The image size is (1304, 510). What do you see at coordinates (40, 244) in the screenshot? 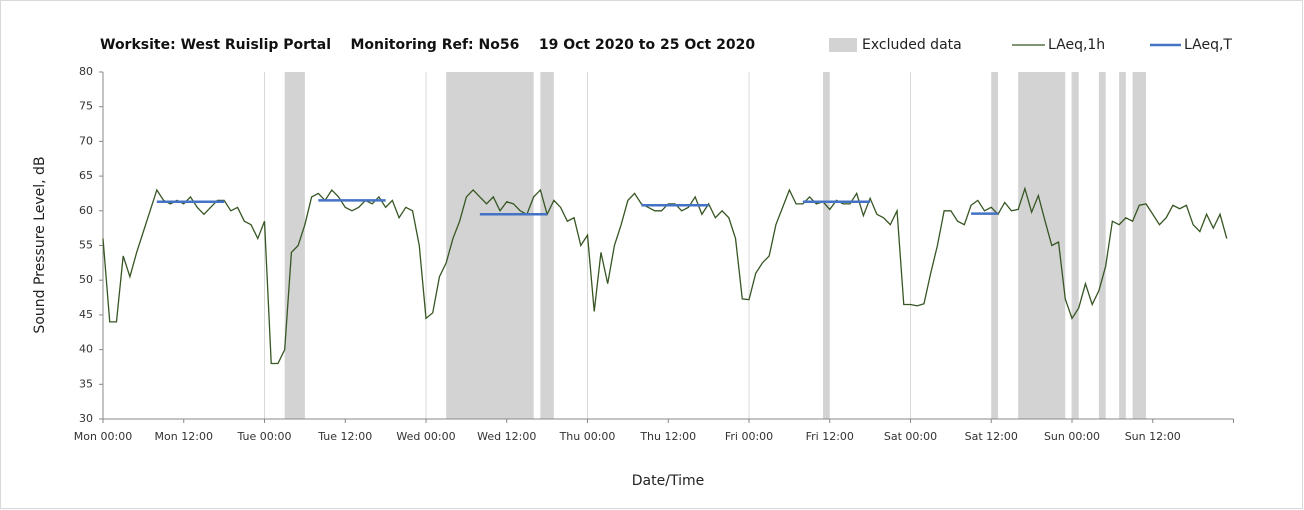
I see `y-axis-title: Sound Pressure Level, dB` at bounding box center [40, 244].